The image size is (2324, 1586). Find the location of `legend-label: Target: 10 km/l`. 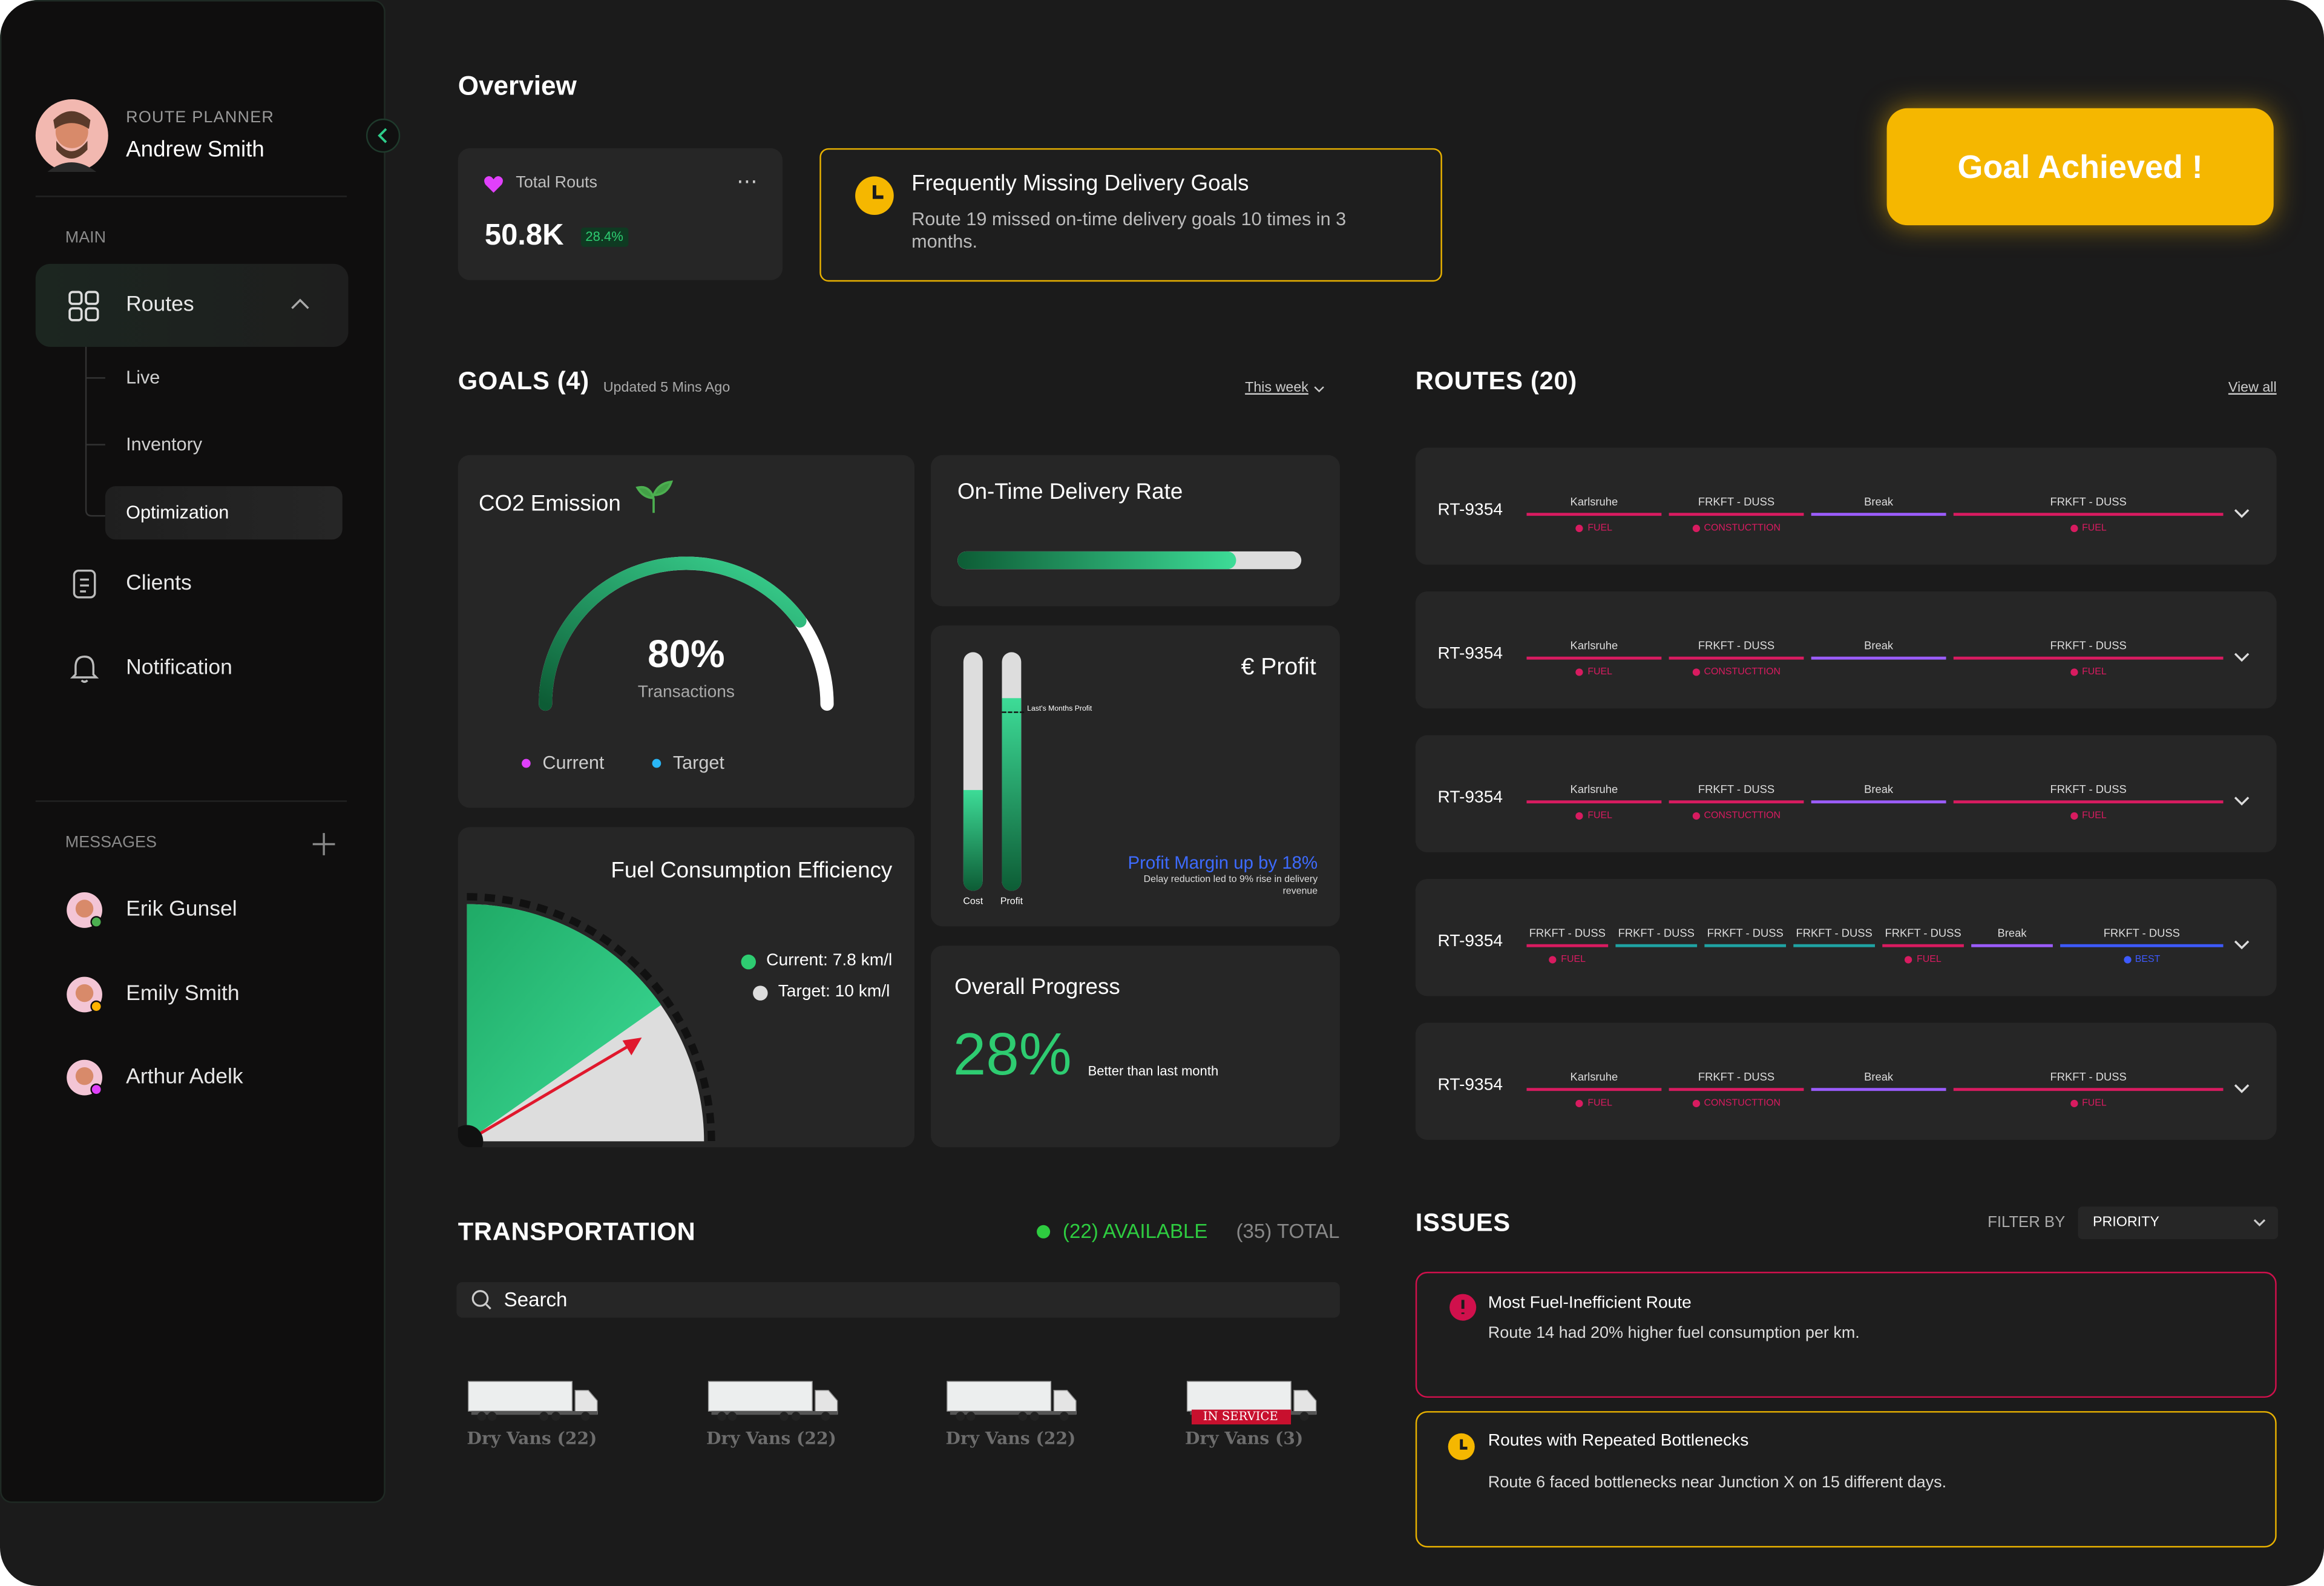

legend-label: Target: 10 km/l is located at coordinates (834, 992).